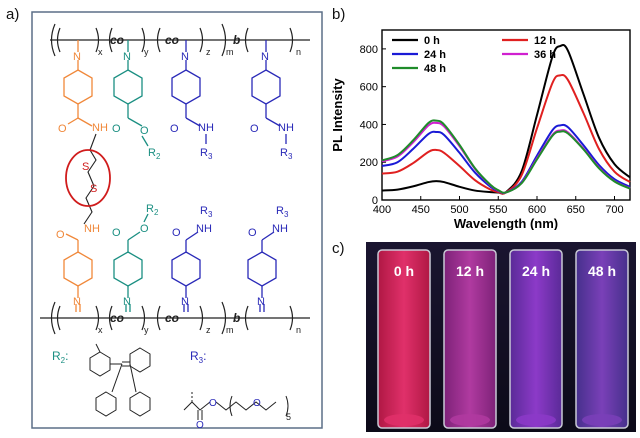 The image size is (640, 438). What do you see at coordinates (369, 125) in the screenshot?
I see `y-tick-label: 400` at bounding box center [369, 125].